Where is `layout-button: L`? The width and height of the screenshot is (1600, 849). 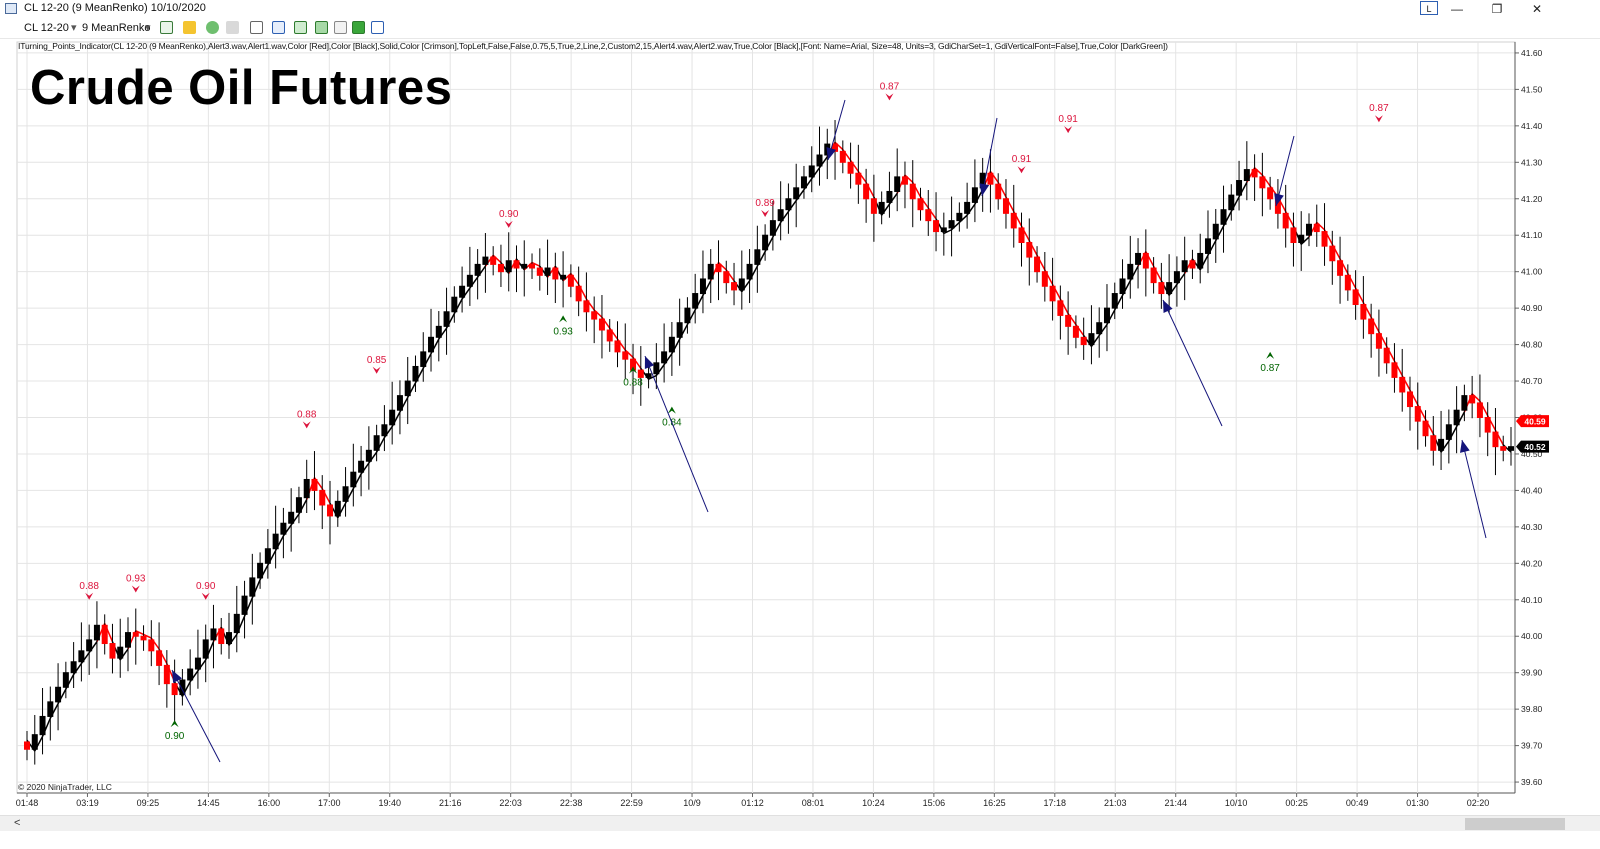
layout-button: L is located at coordinates (1429, 8).